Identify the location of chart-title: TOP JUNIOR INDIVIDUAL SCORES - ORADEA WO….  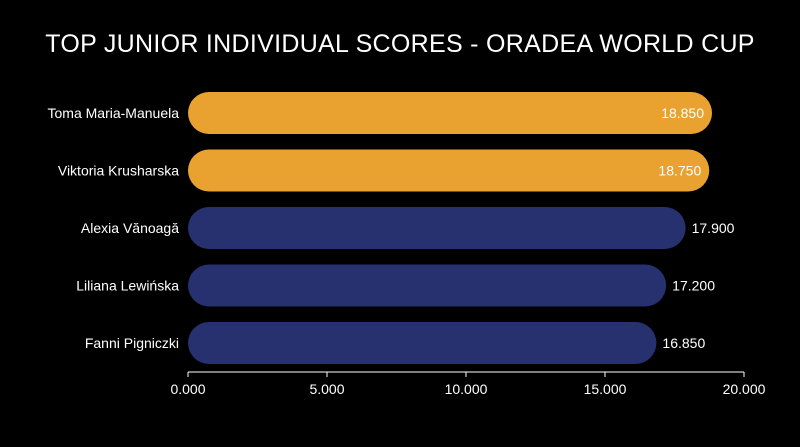
(400, 44).